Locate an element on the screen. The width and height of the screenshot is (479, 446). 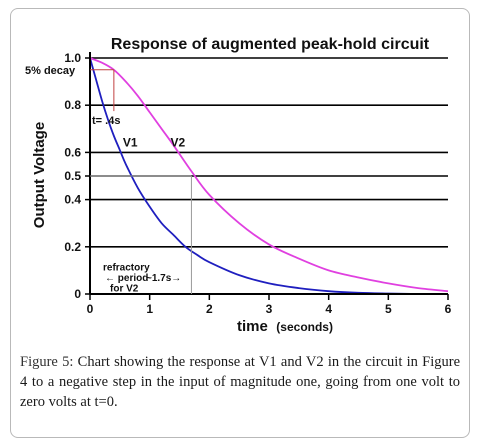
t-value-label: t= .4s is located at coordinates (106, 121).